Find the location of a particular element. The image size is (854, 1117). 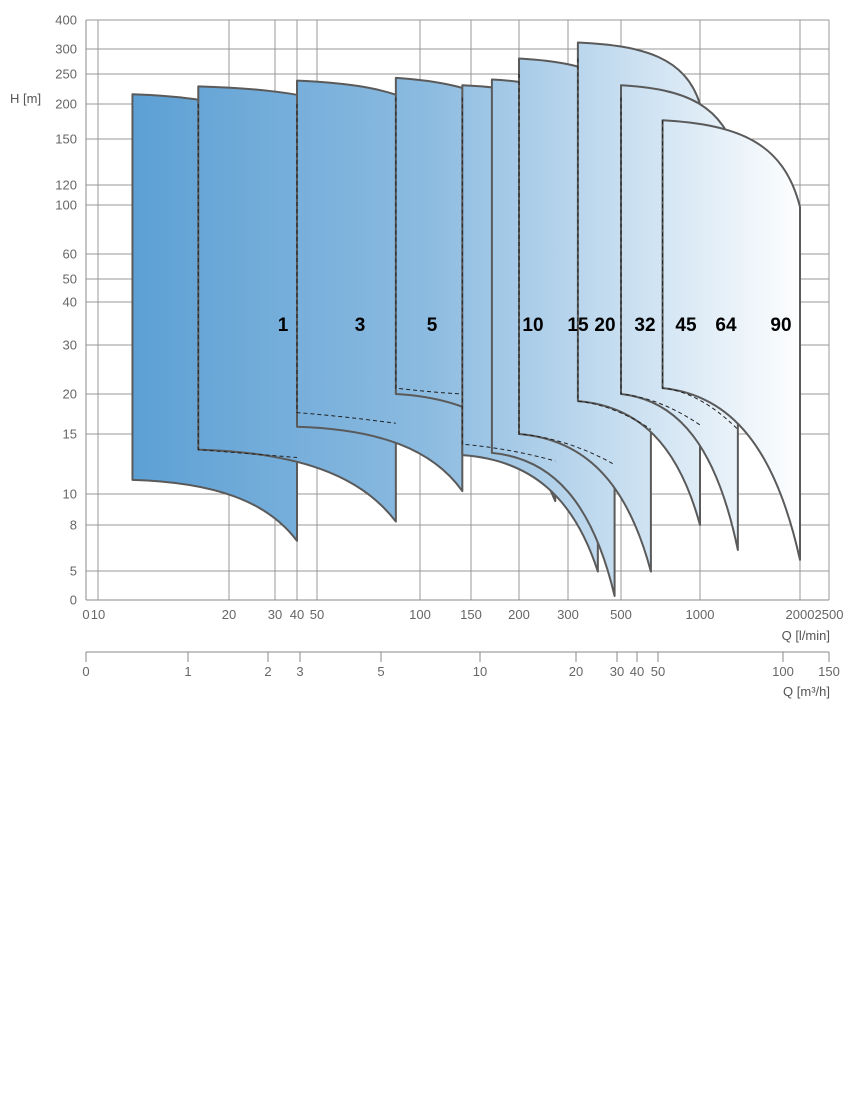

x2-tick-label: 0 is located at coordinates (85, 671).